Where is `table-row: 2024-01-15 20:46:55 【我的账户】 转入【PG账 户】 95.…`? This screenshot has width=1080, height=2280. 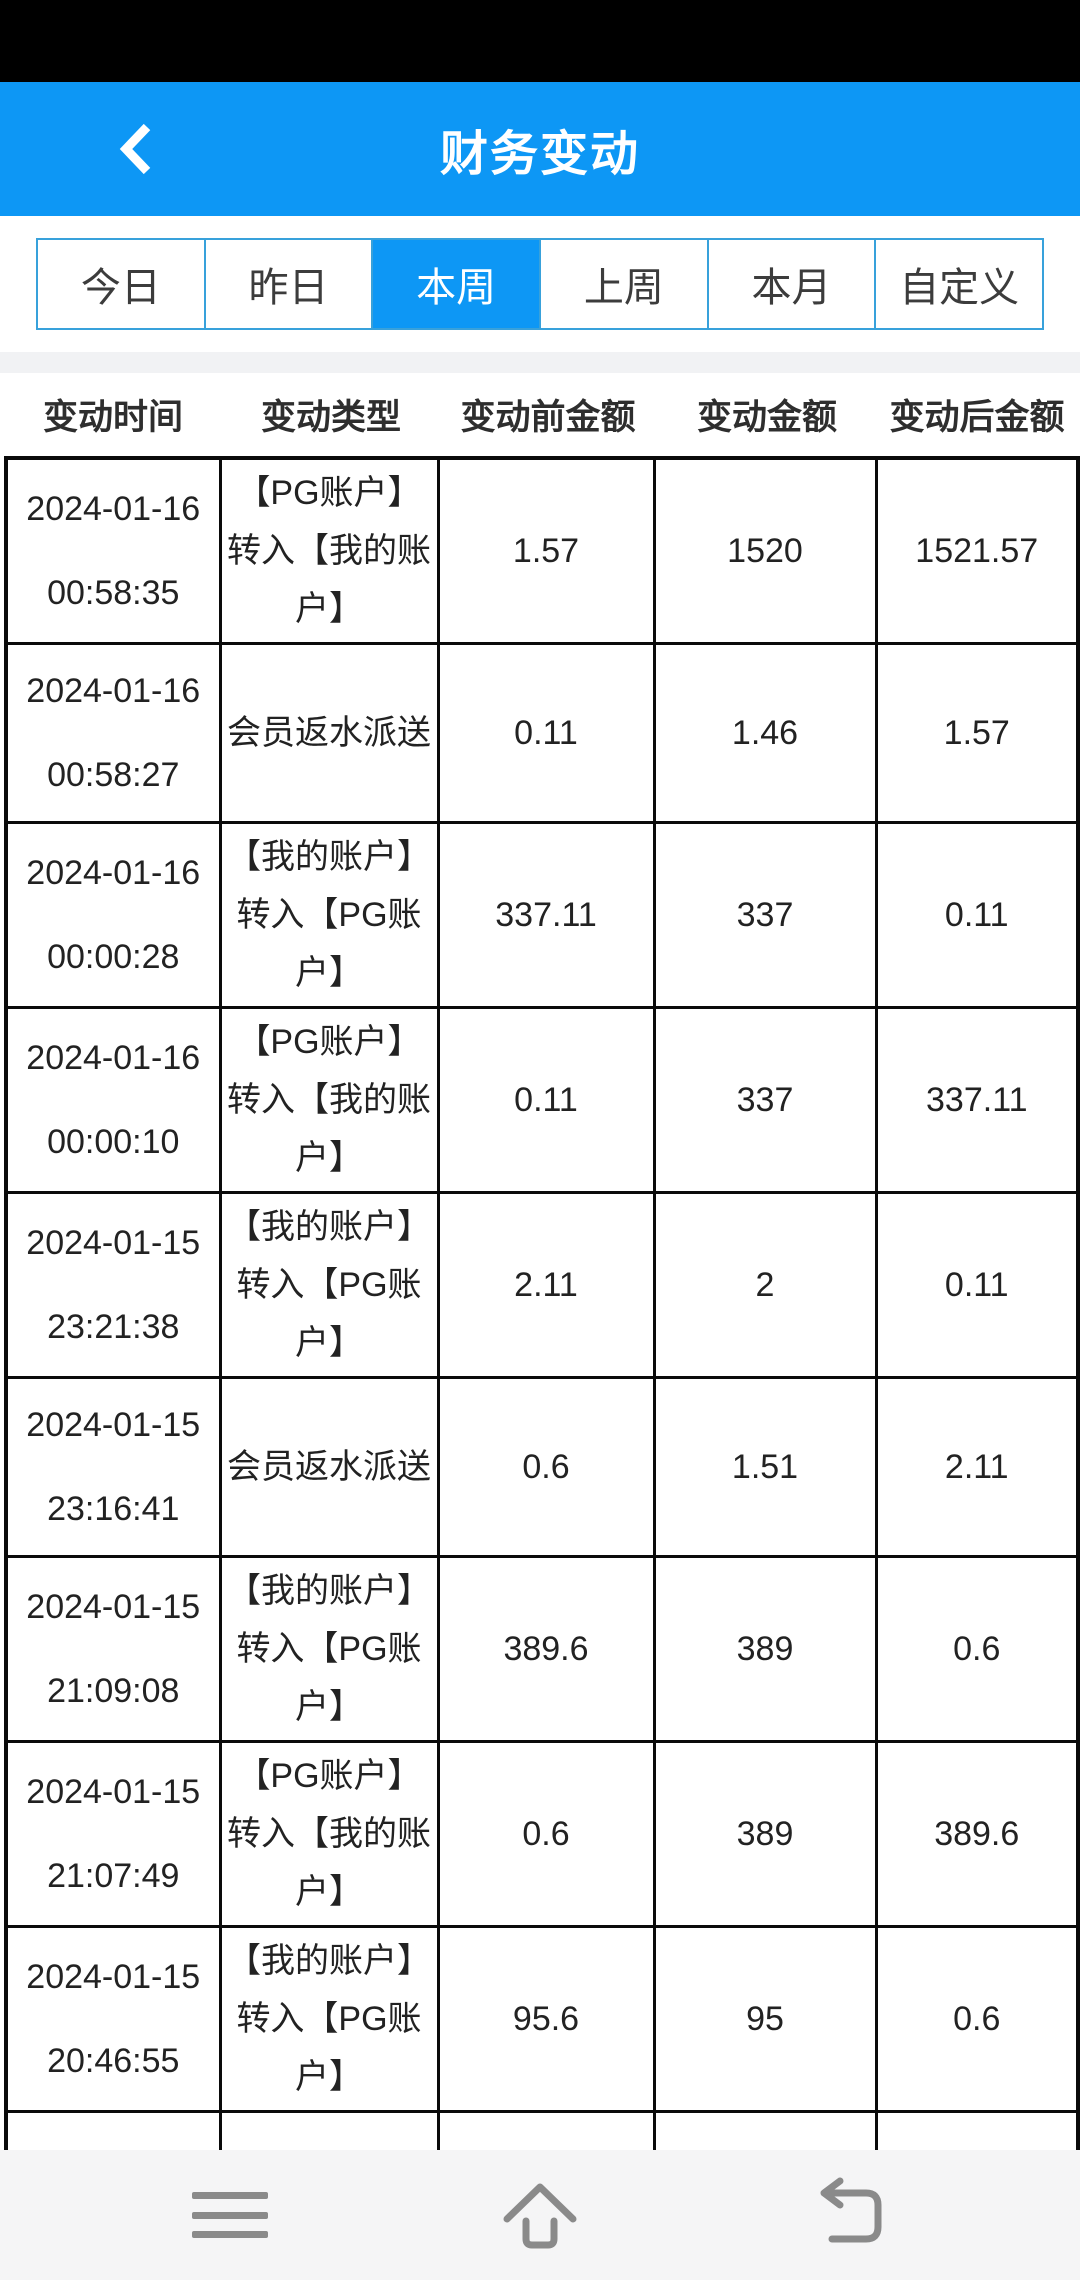 table-row: 2024-01-15 20:46:55 【我的账户】 转入【PG账 户】 95.… is located at coordinates (542, 2019).